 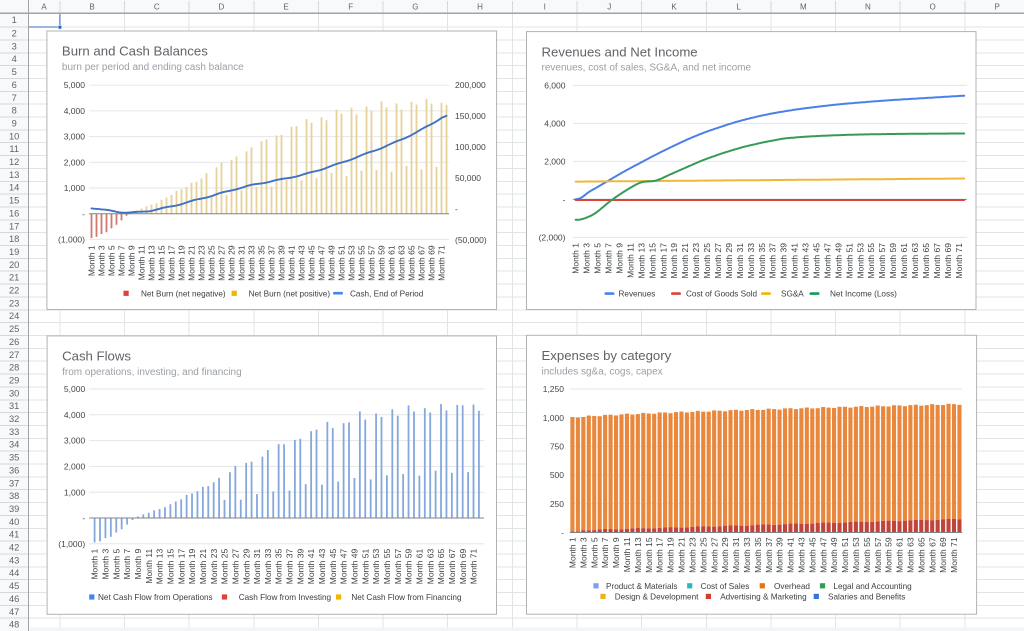 I want to click on svg-text: 31, so click(x=14, y=406).